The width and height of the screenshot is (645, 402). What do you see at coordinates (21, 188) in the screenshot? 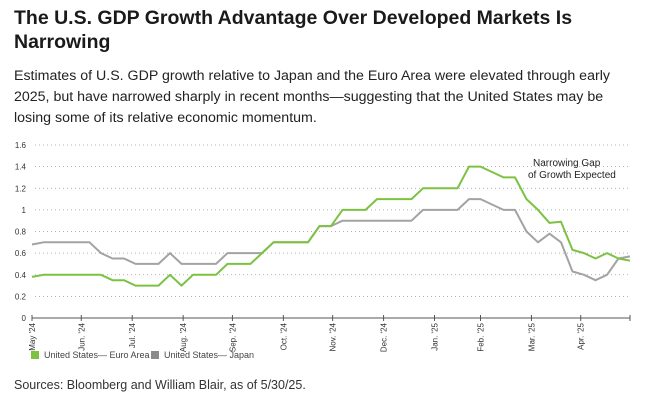
I see `y-tick-label: 1.2` at bounding box center [21, 188].